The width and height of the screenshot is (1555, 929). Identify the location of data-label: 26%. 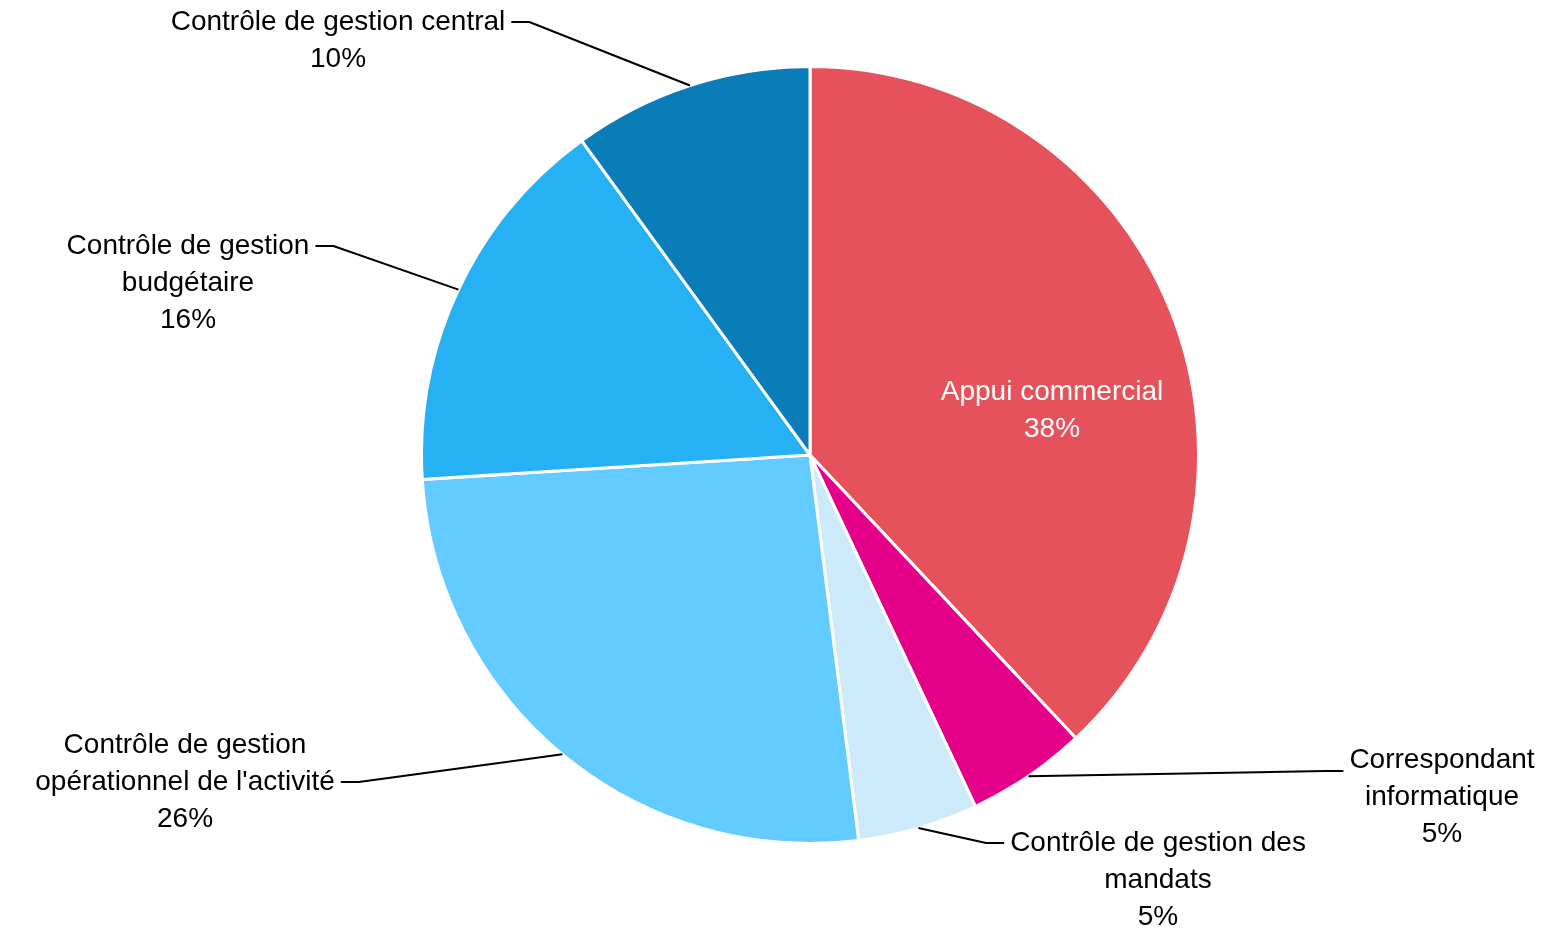
(185, 817).